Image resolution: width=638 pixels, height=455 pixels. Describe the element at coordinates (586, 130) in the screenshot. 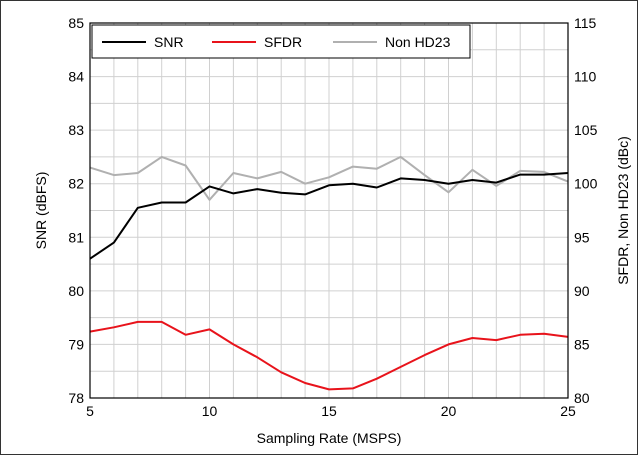

I see `y-right-tick-label: 105` at that location.